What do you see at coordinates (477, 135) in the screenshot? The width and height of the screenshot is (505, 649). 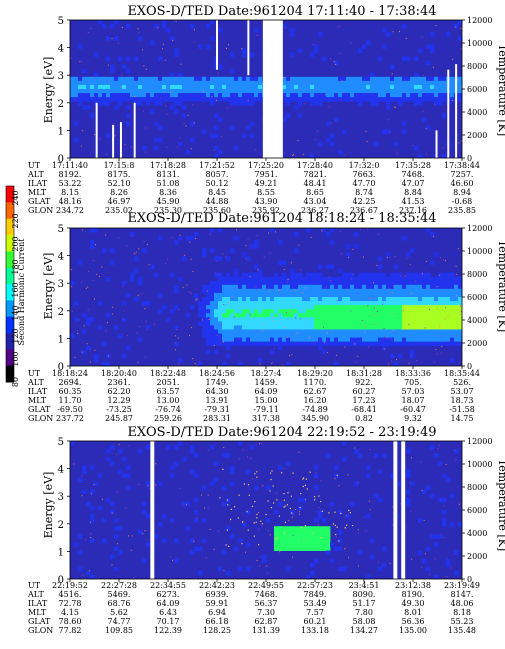 I see `y2-tick-label: 2000` at bounding box center [477, 135].